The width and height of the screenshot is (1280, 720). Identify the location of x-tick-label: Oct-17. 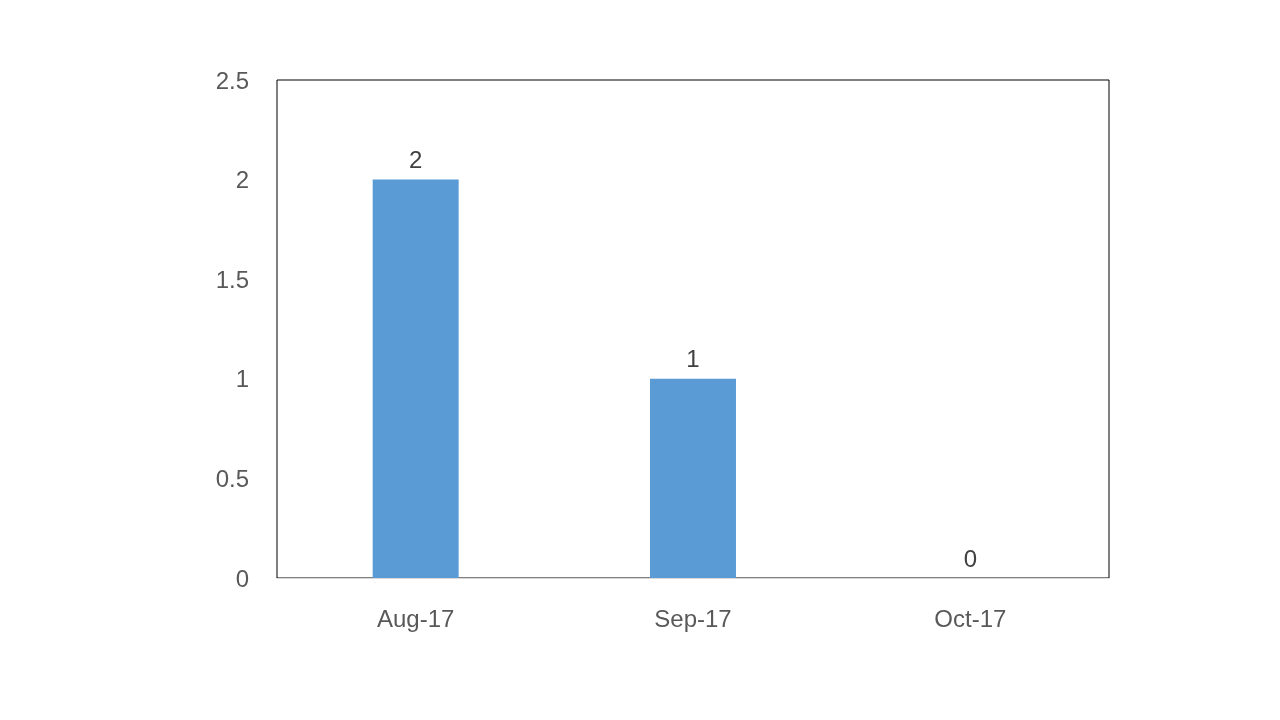
(970, 618).